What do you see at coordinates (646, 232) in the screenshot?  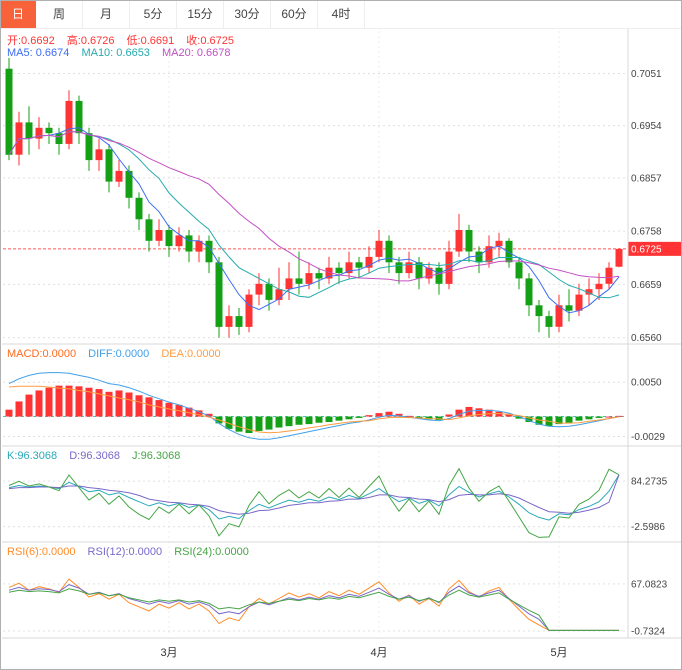 I see `svg-text: 0.6758` at bounding box center [646, 232].